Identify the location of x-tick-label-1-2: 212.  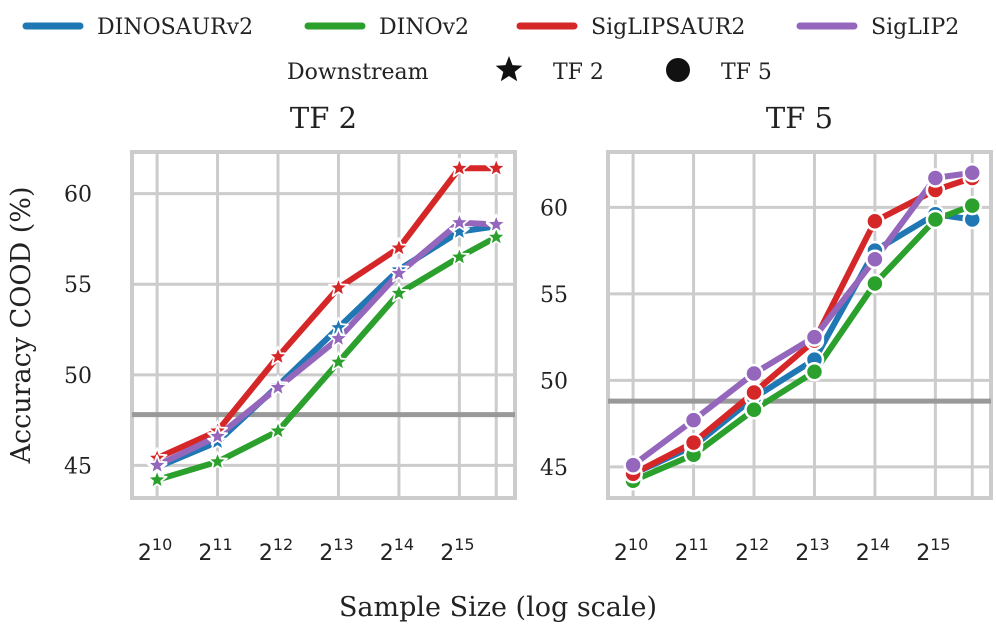
(752, 550).